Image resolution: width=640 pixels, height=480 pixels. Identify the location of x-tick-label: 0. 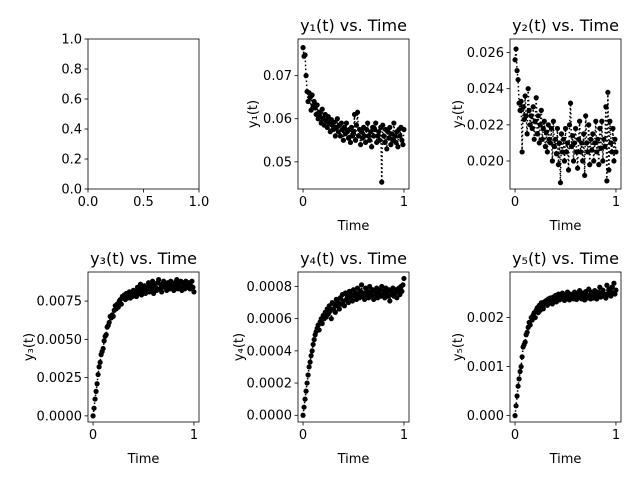
(303, 435).